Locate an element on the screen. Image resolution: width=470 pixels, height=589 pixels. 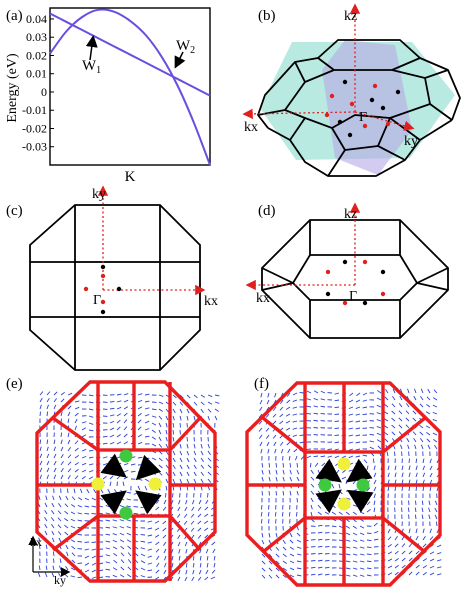
bz-boundary-f is located at coordinates (343, 484).